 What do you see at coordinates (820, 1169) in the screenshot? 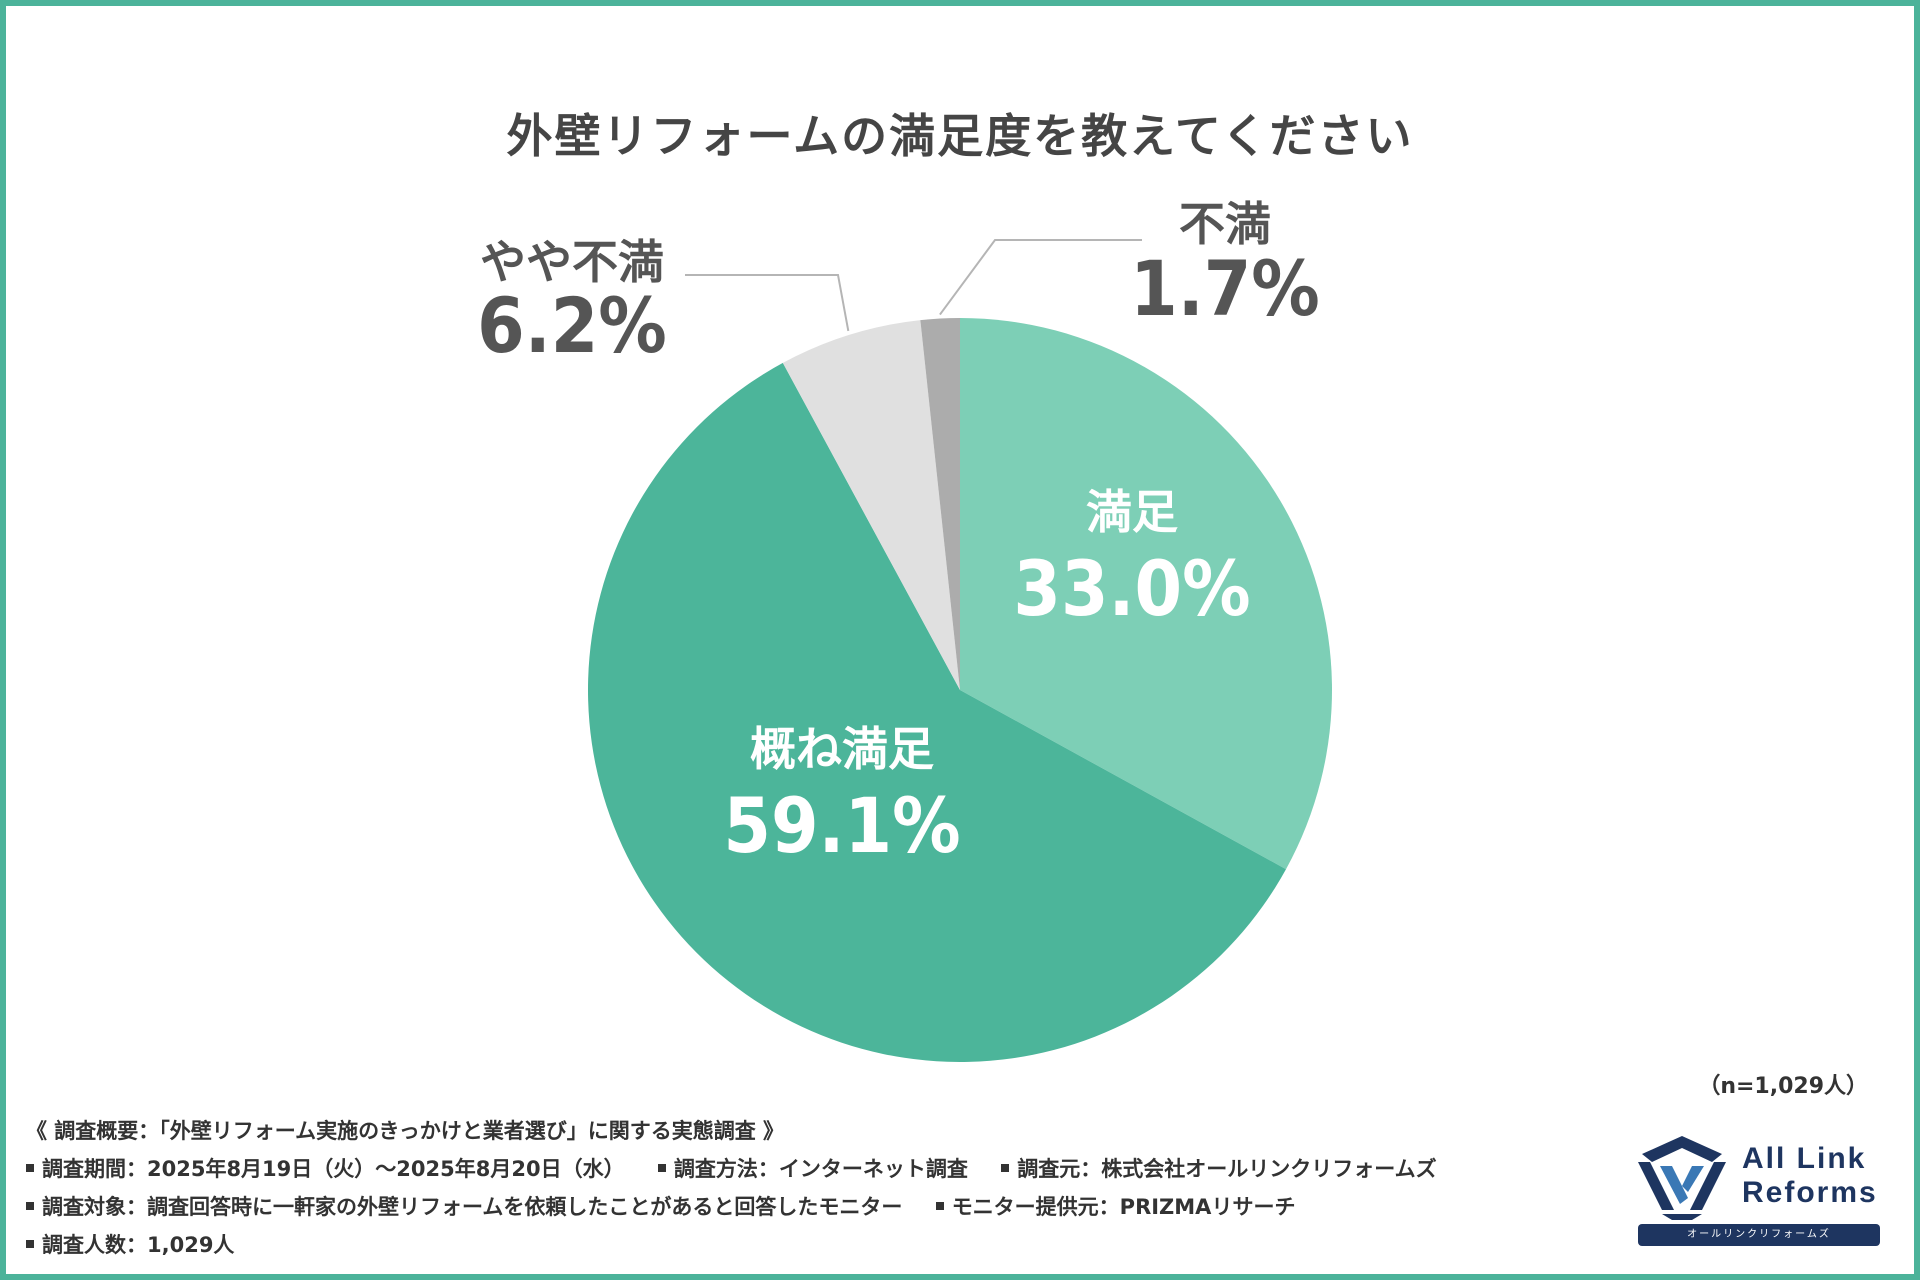
I see `survey-method: 調査方法：インターネット調査` at bounding box center [820, 1169].